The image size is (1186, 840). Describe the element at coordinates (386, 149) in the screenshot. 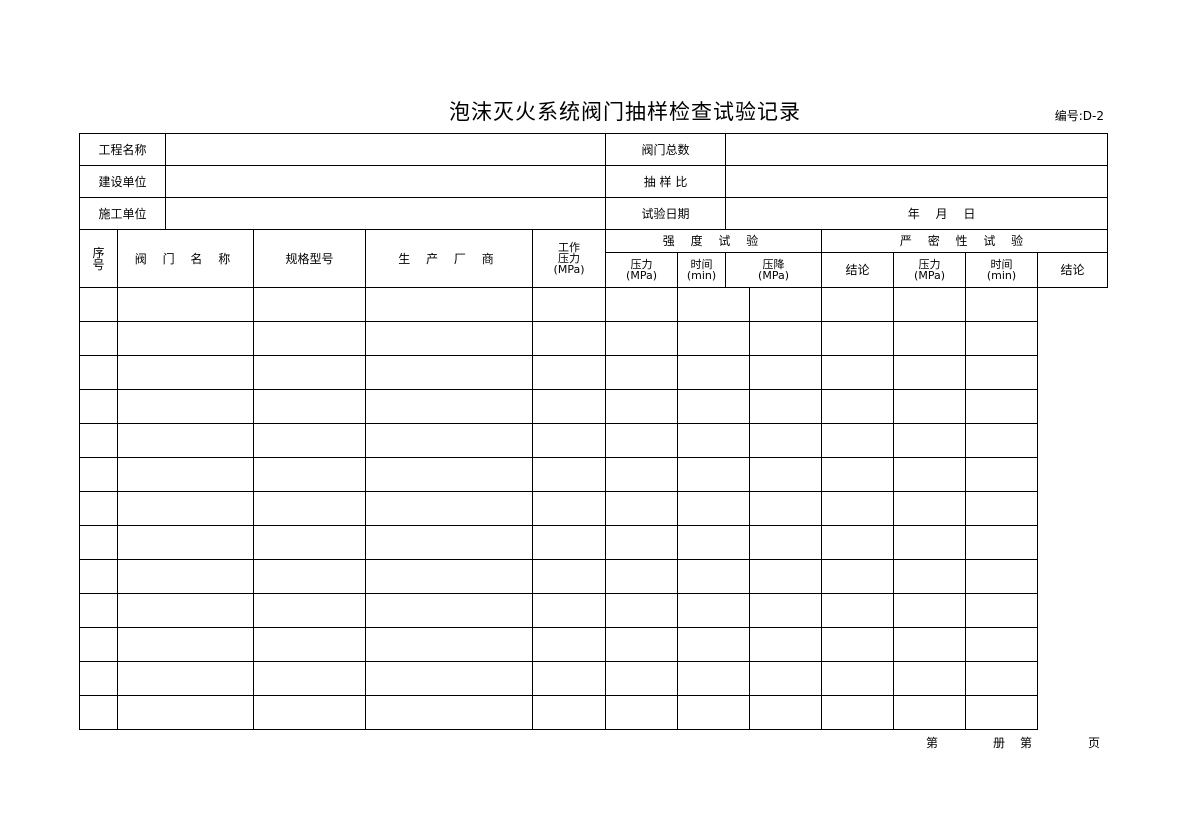

I see `project-name-field` at that location.